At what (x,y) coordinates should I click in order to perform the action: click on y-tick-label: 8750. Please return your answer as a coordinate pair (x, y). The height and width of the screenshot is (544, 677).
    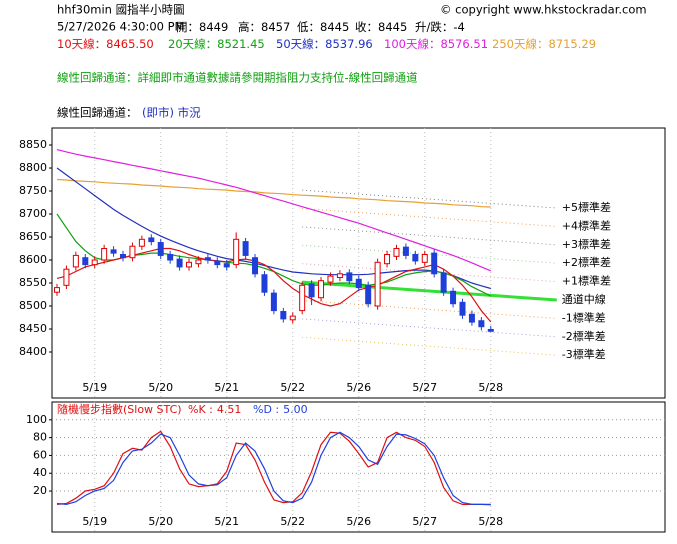
    Looking at the image, I should click on (33, 190).